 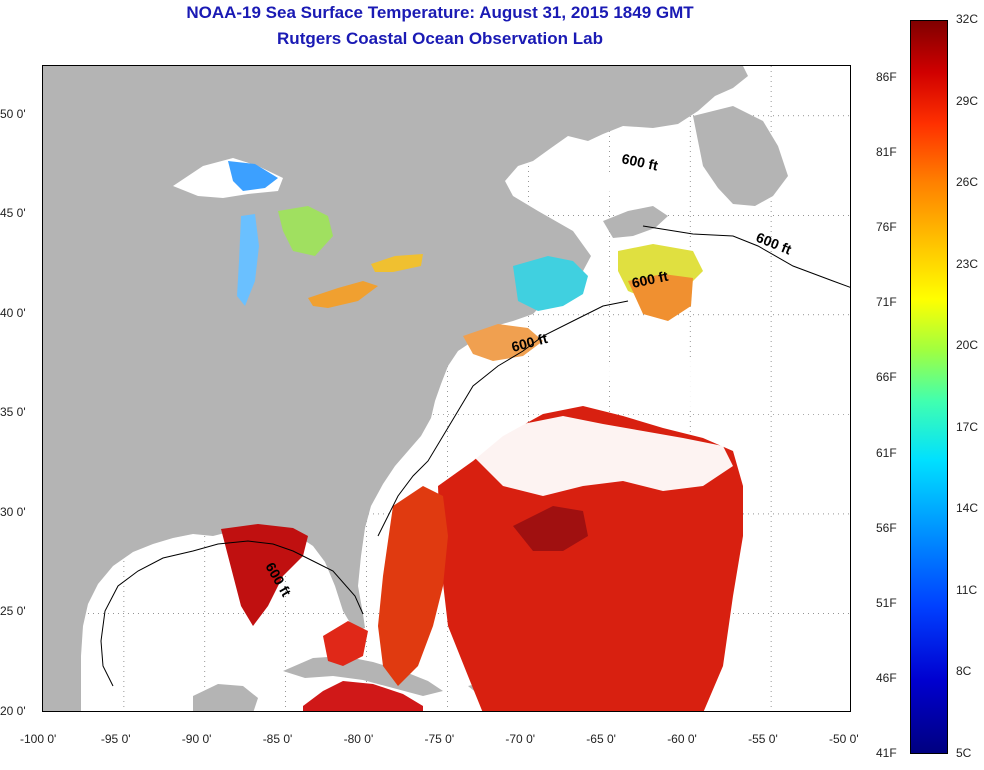 I want to click on lon-tick-label: -65 0', so click(x=601, y=739).